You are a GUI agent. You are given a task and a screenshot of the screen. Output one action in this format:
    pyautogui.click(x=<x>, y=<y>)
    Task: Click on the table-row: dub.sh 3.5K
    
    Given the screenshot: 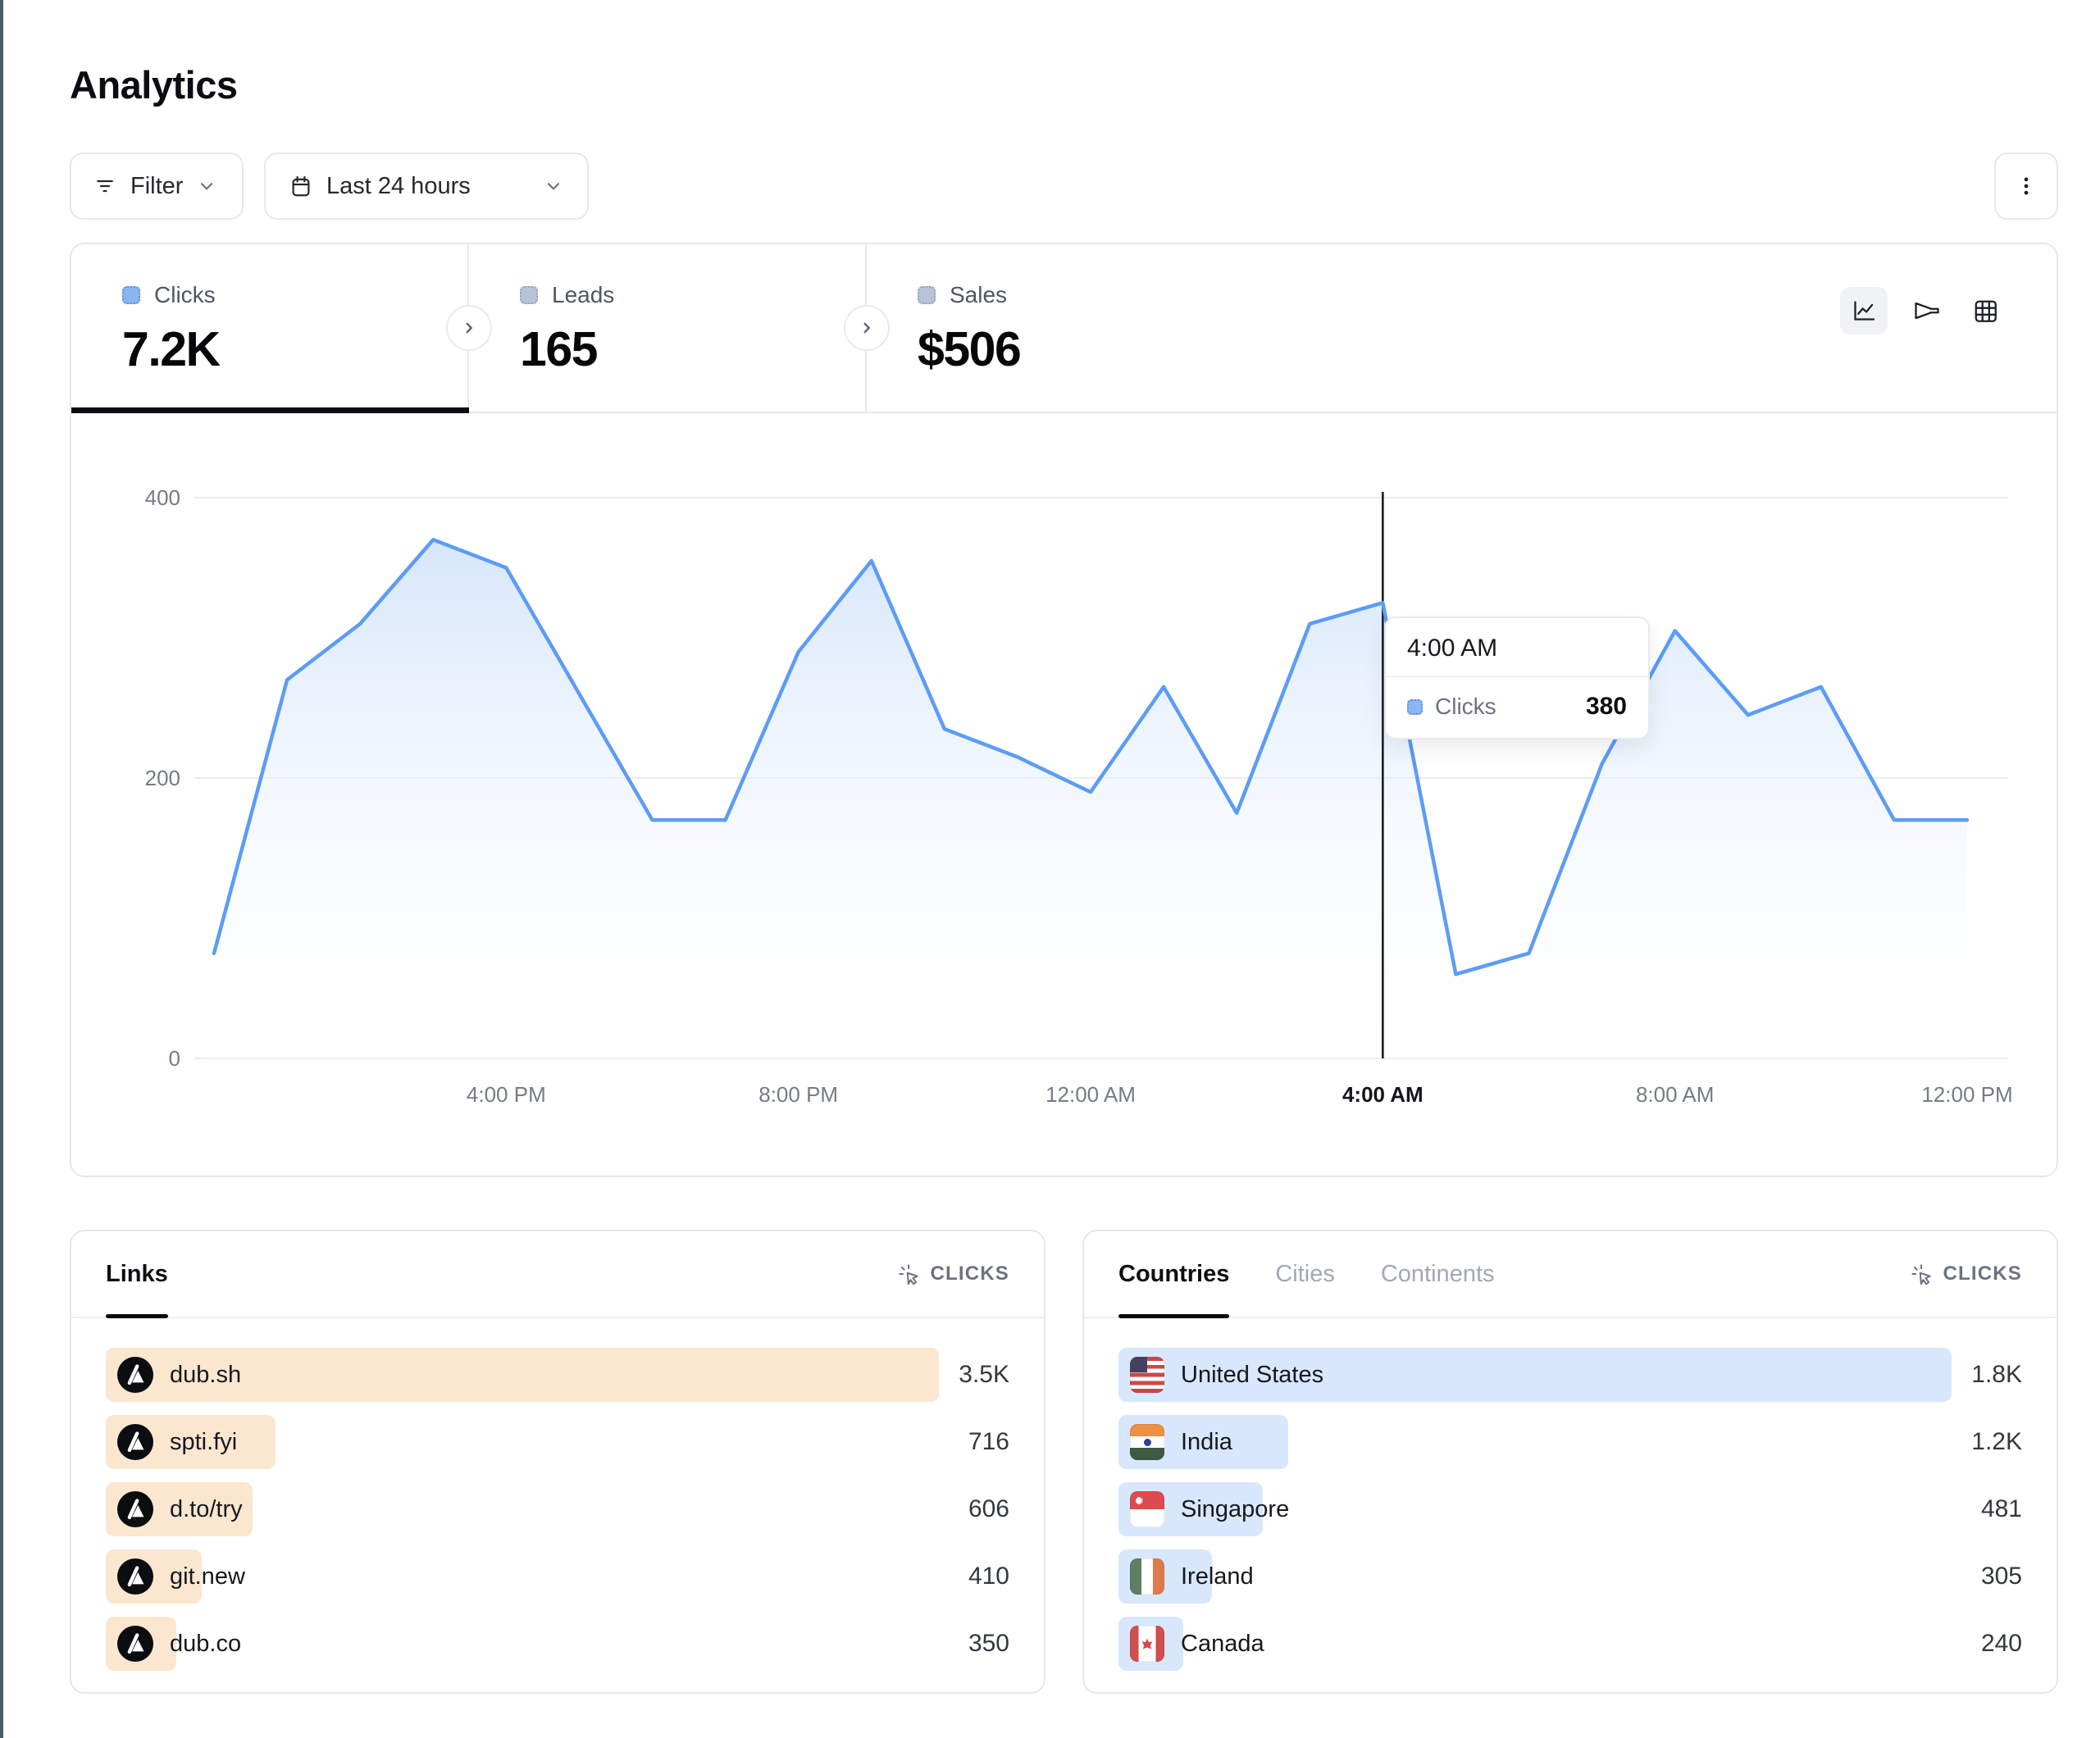 What is the action you would take?
    pyautogui.click(x=557, y=1375)
    